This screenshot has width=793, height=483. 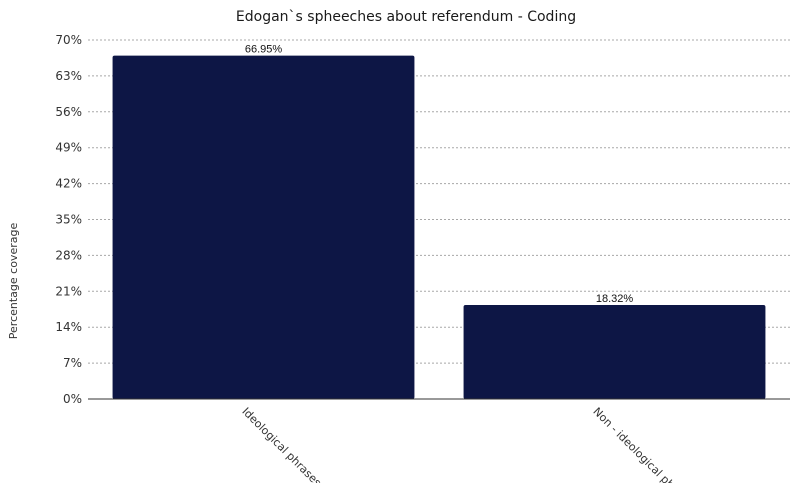 I want to click on bar, so click(x=614, y=352).